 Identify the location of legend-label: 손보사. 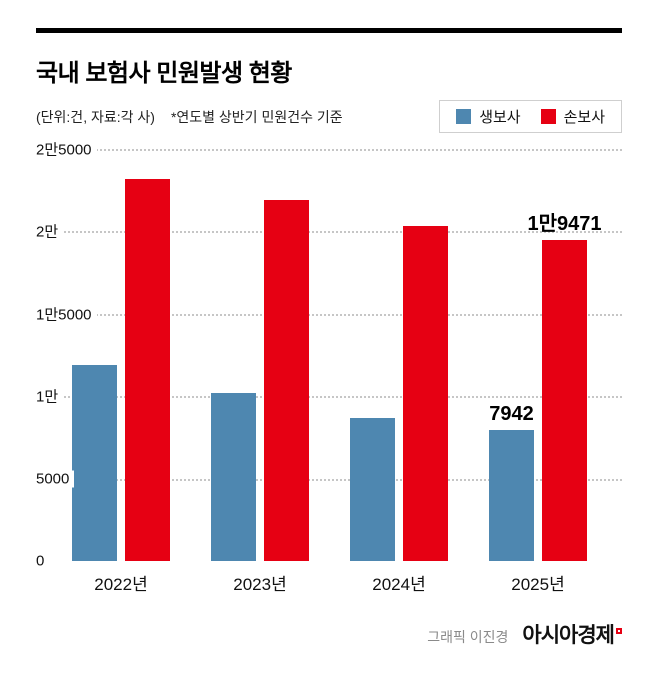
(584, 117).